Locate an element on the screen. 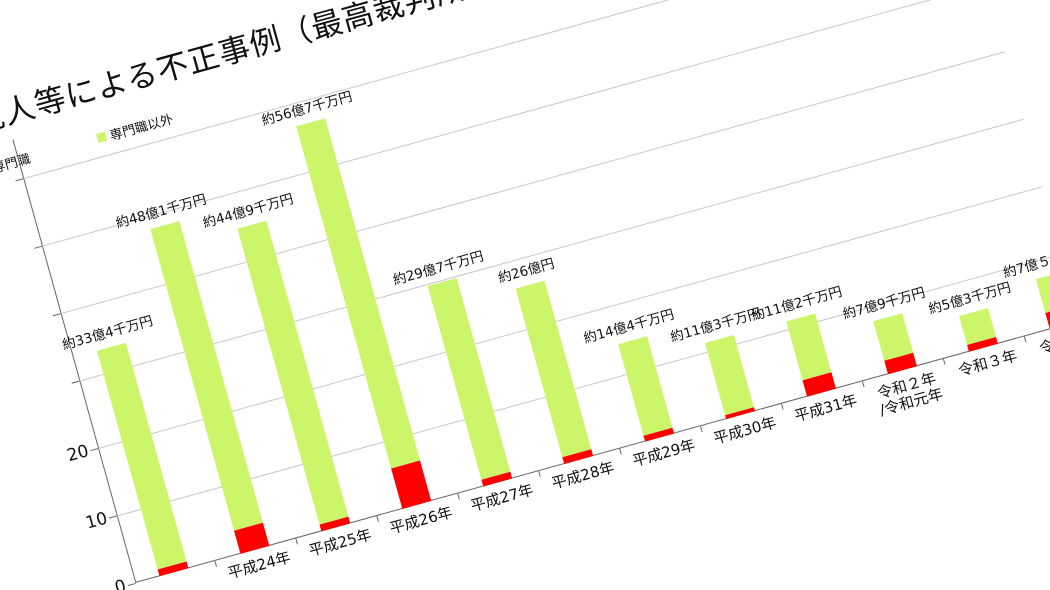 The width and height of the screenshot is (1050, 590). data-label: 約7億５千万円 is located at coordinates (1025, 261).